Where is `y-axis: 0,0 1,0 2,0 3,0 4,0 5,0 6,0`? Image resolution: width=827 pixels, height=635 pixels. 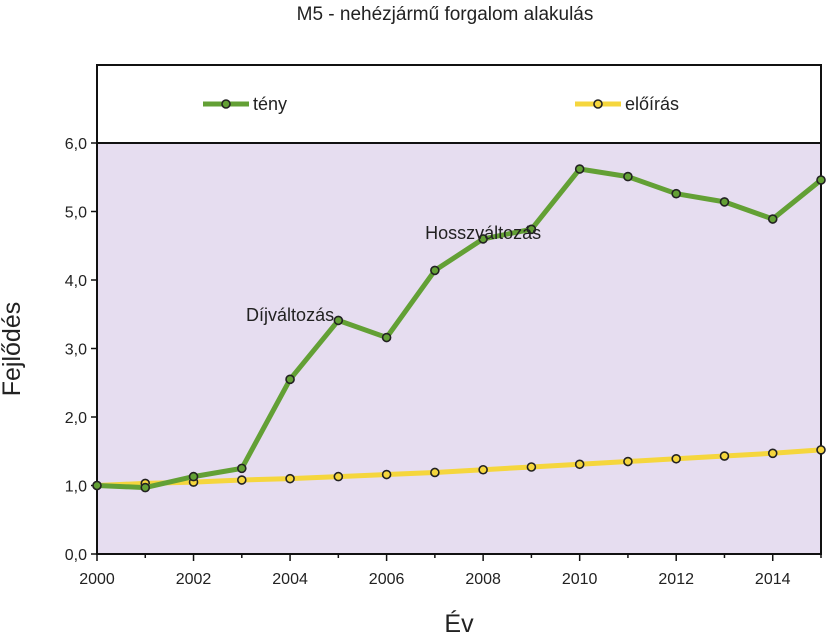 y-axis: 0,0 1,0 2,0 3,0 4,0 5,0 6,0 is located at coordinates (81, 350).